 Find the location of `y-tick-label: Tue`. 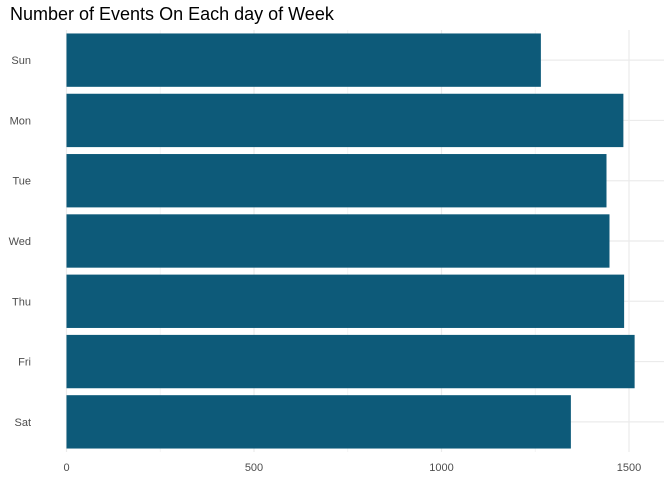

y-tick-label: Tue is located at coordinates (21, 182).